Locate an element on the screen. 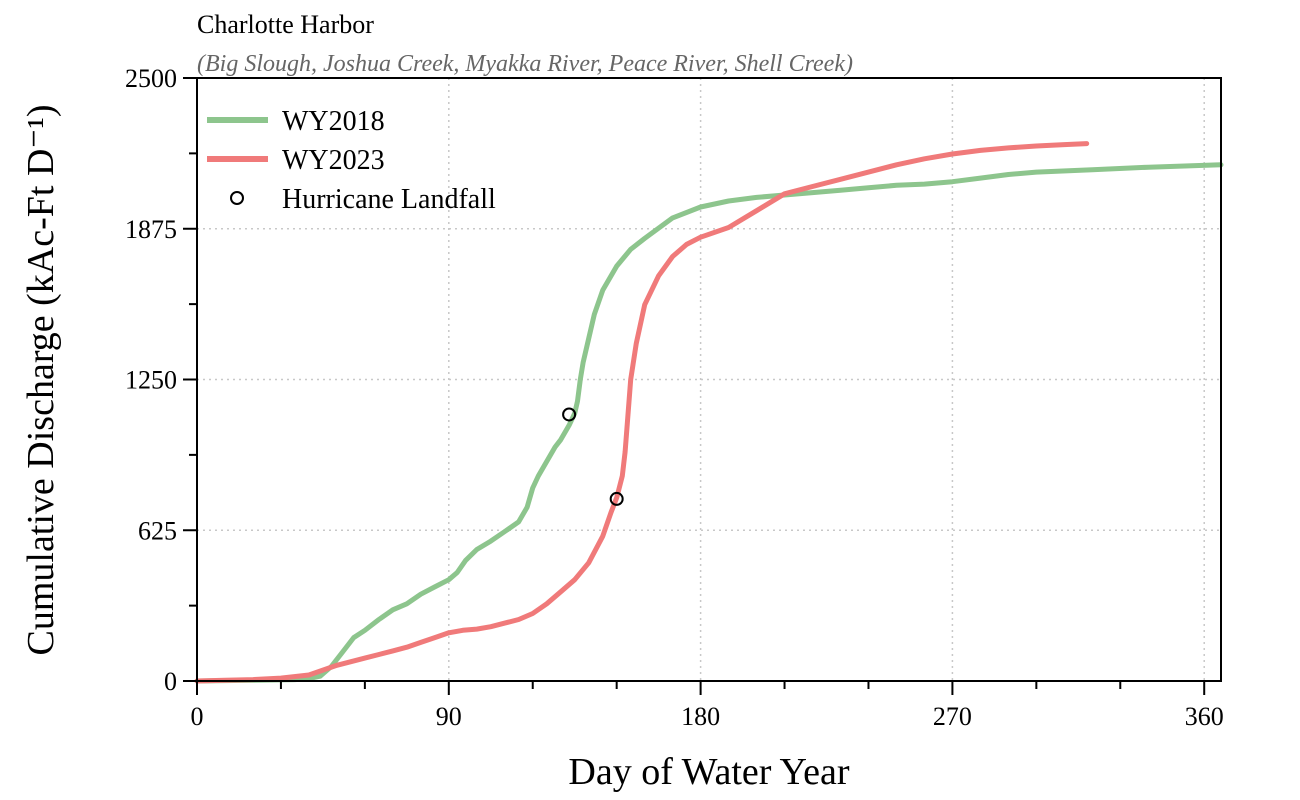 The height and width of the screenshot is (800, 1300). legend-marker-landfall-icon is located at coordinates (237, 198).